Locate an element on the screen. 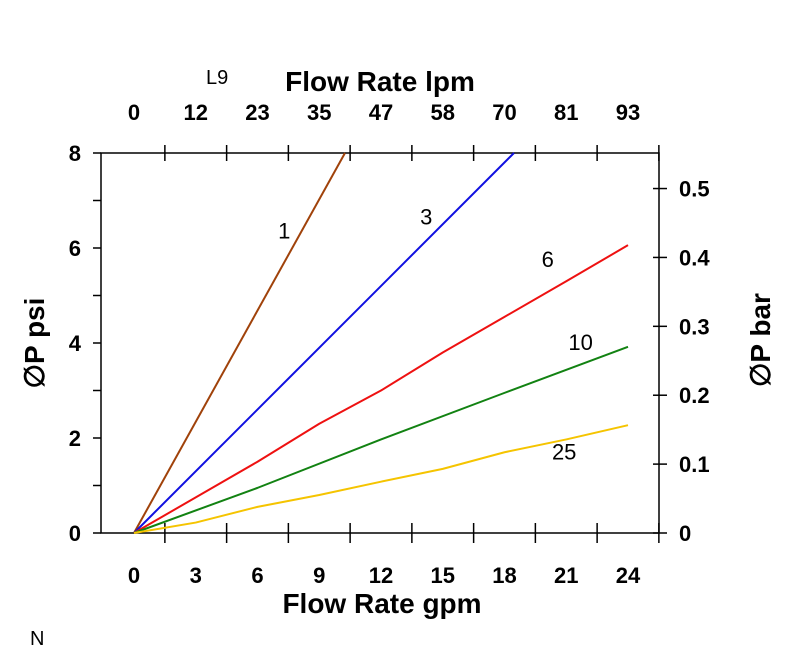 The height and width of the screenshot is (656, 788). y-axis-title: ∅P psi is located at coordinates (34, 343).